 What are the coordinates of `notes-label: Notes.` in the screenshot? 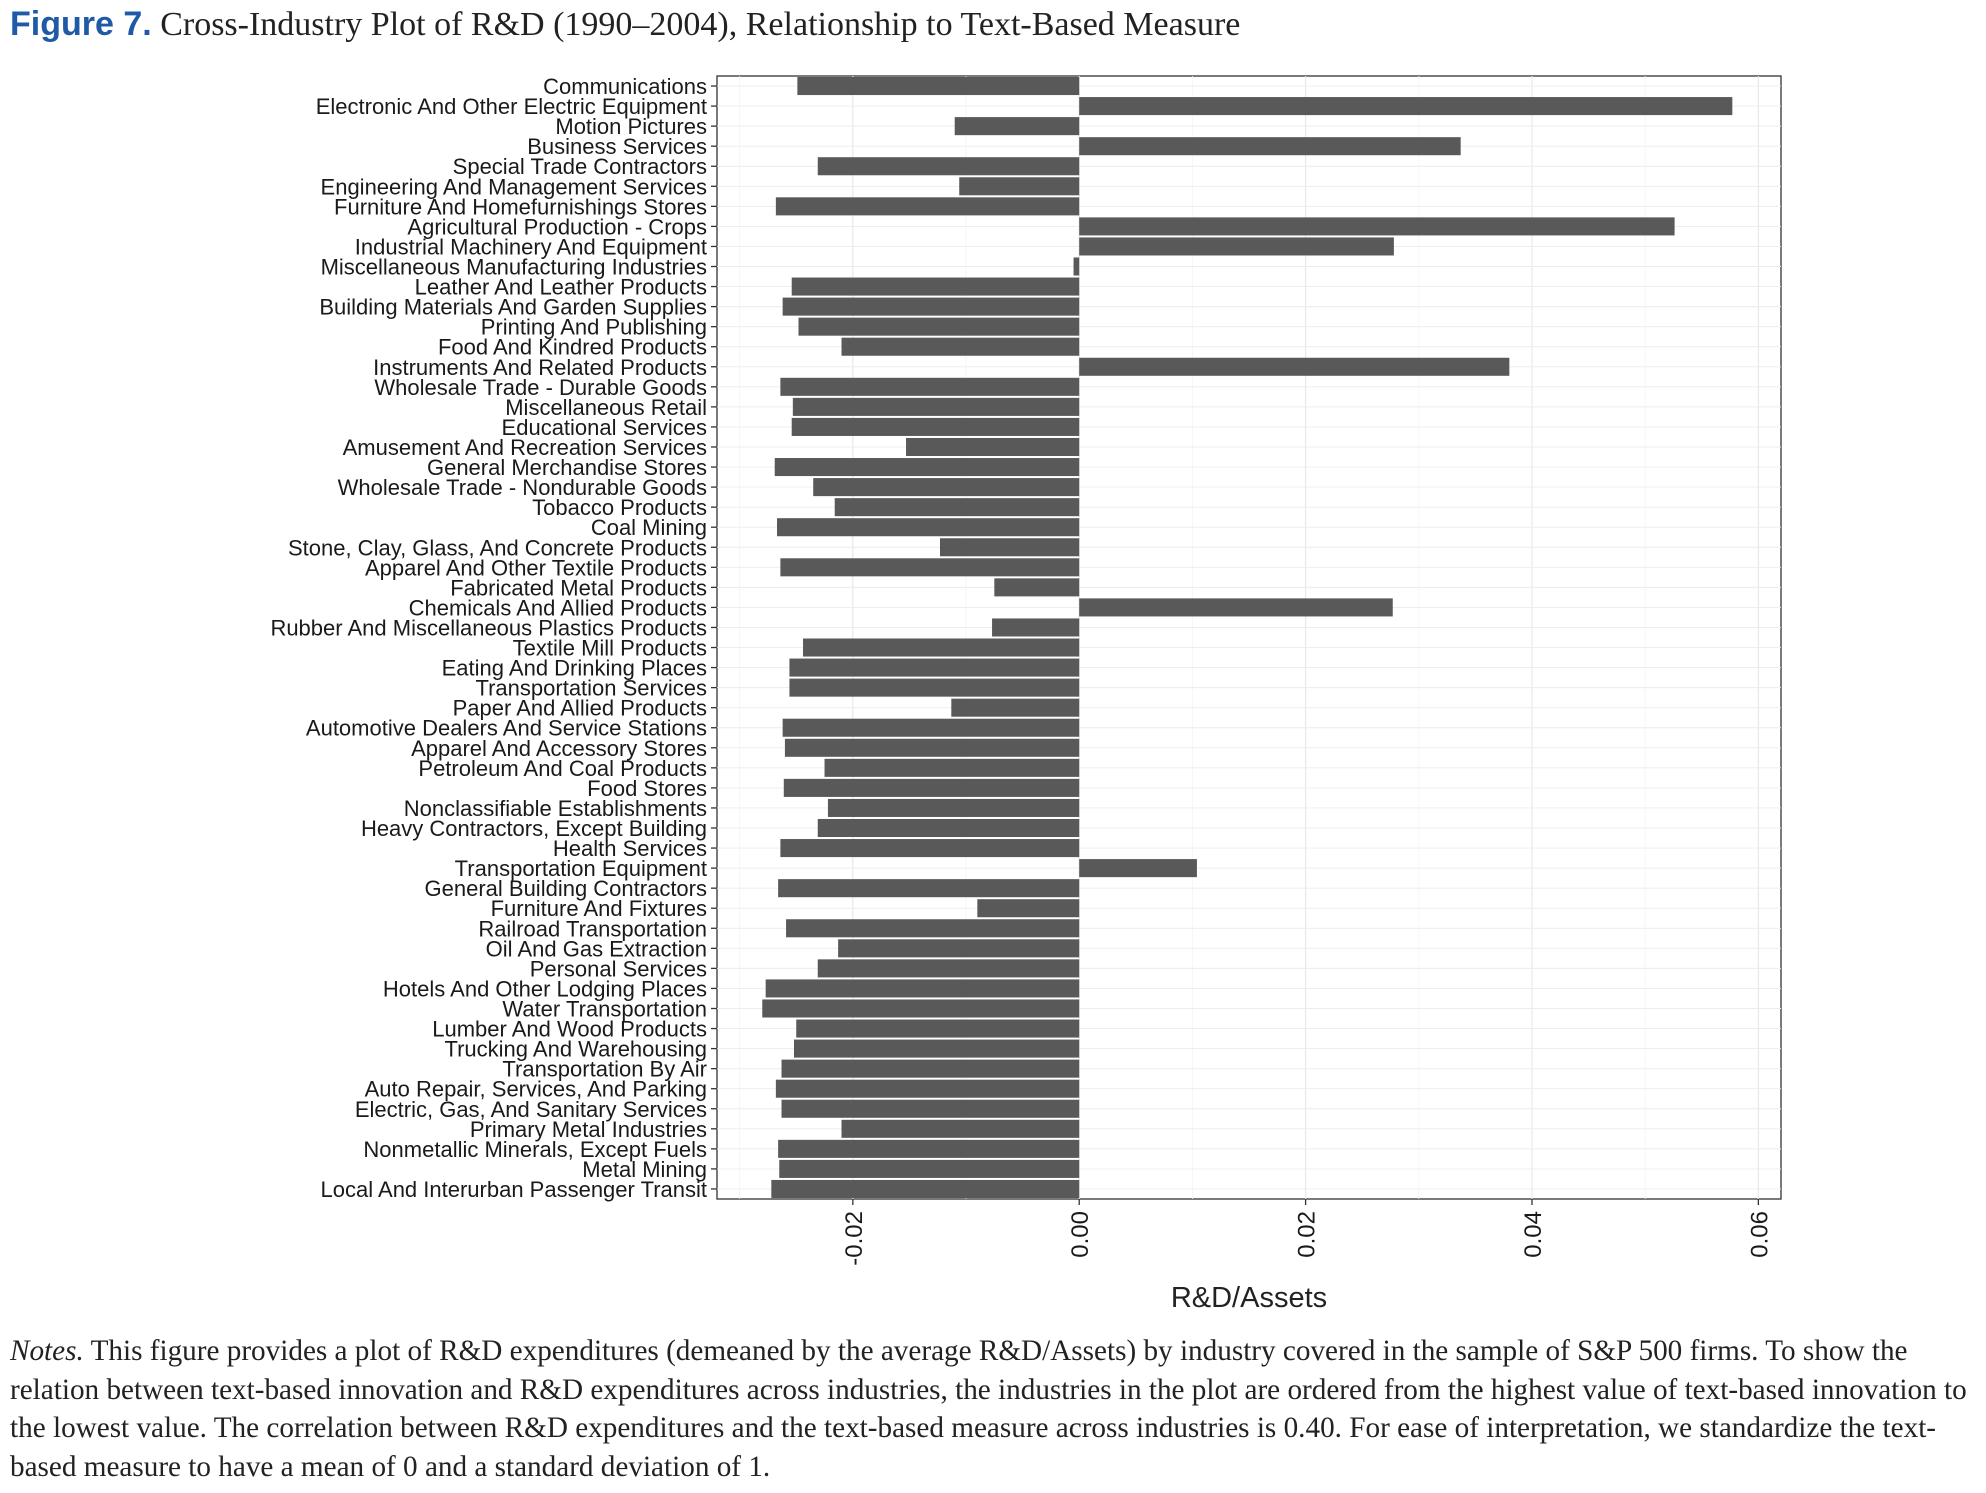 It's located at (47, 1351).